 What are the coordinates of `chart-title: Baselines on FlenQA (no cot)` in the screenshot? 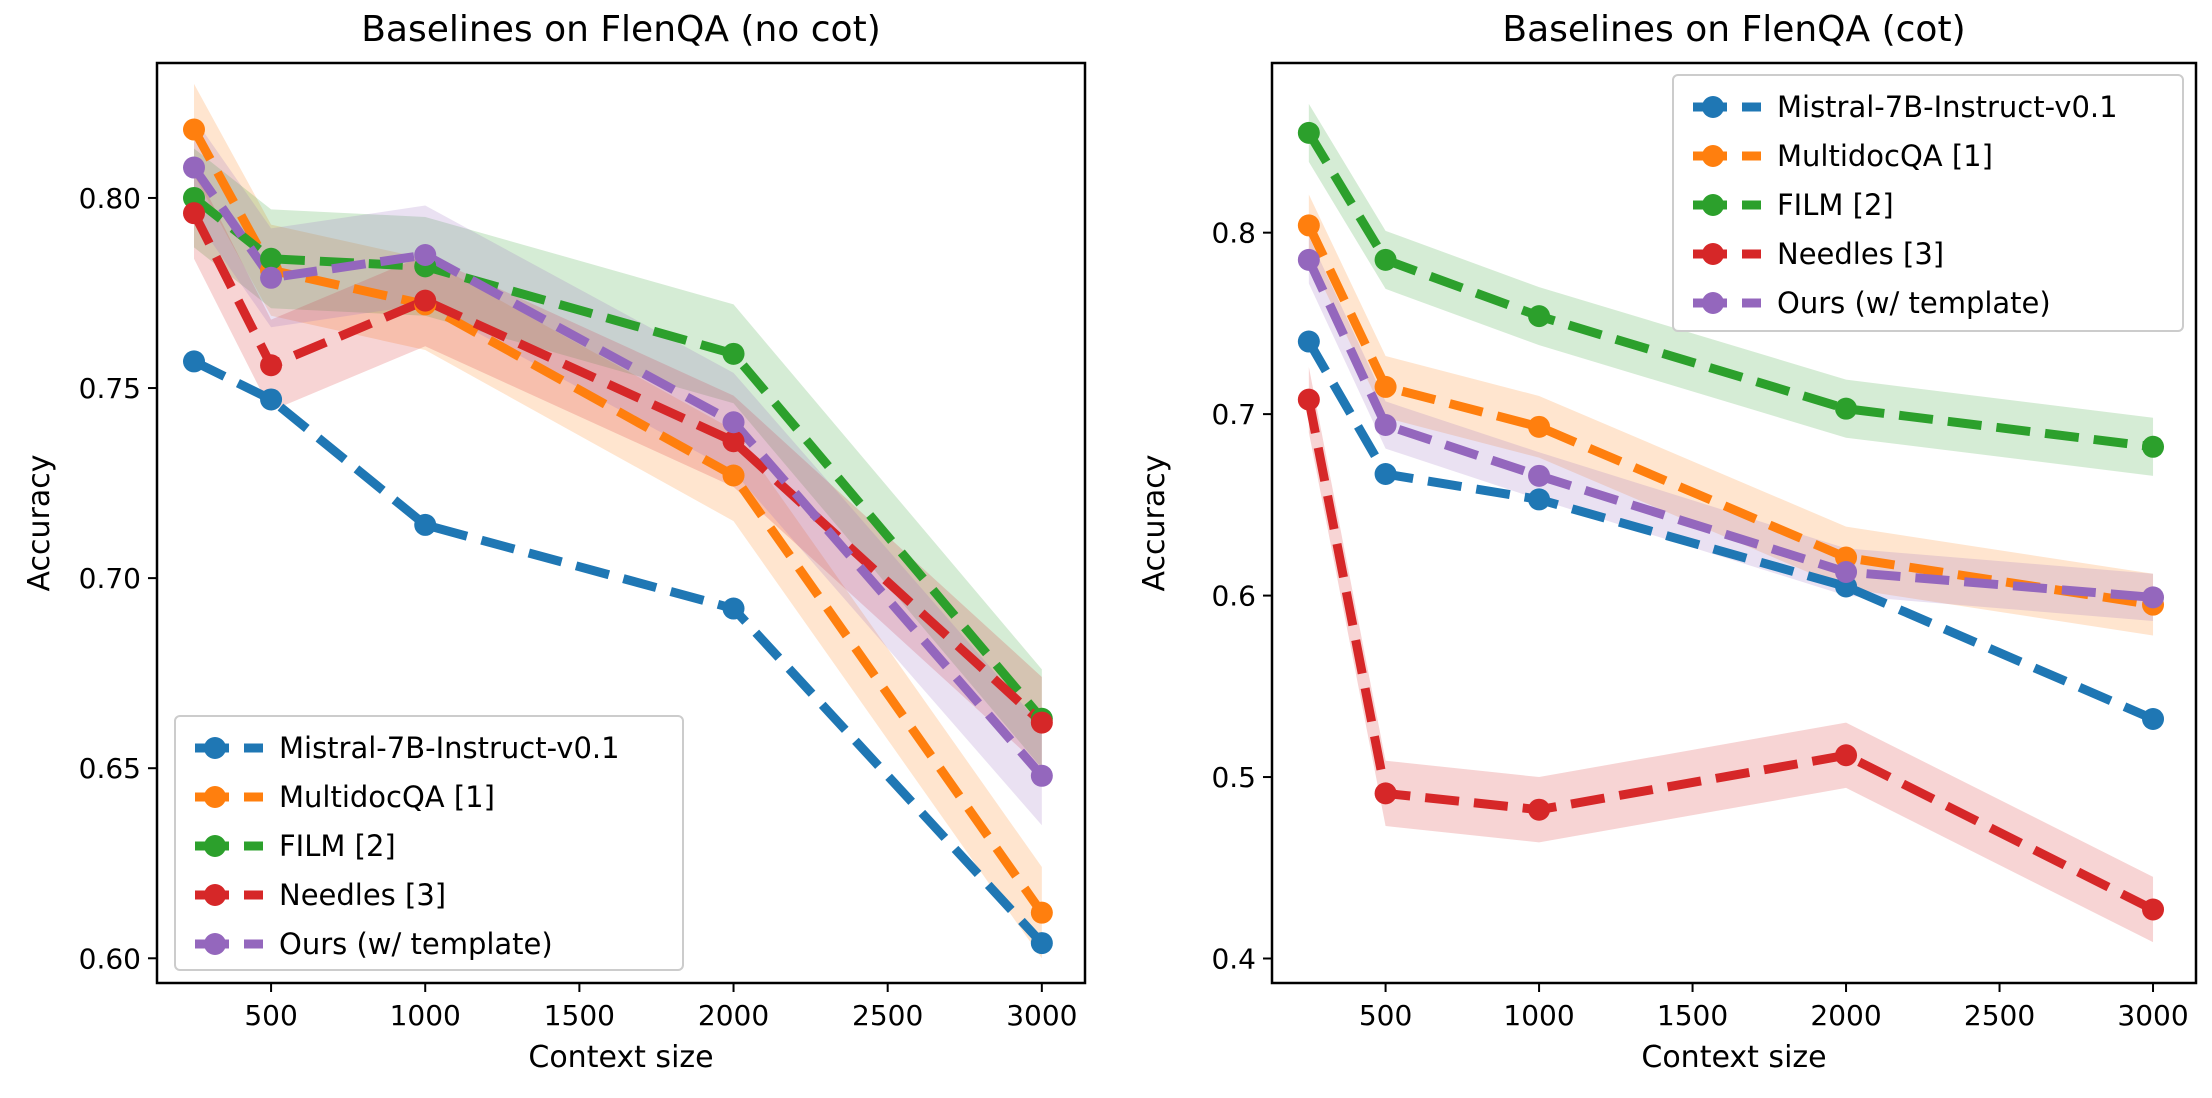 It's located at (621, 29).